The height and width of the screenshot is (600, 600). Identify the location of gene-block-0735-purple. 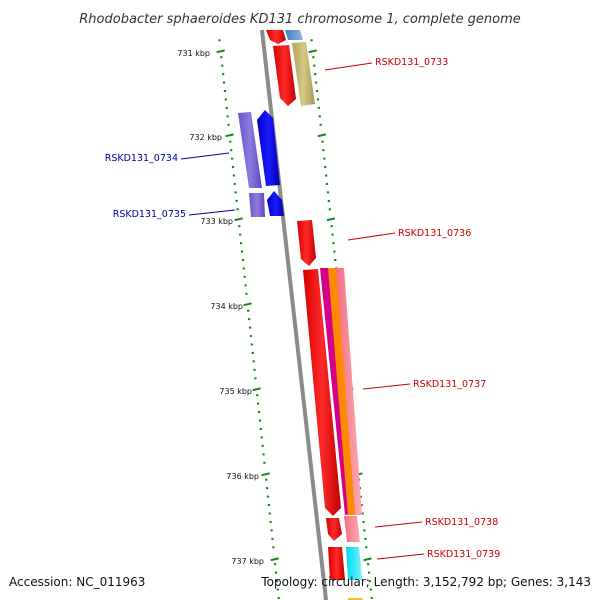
(257, 205).